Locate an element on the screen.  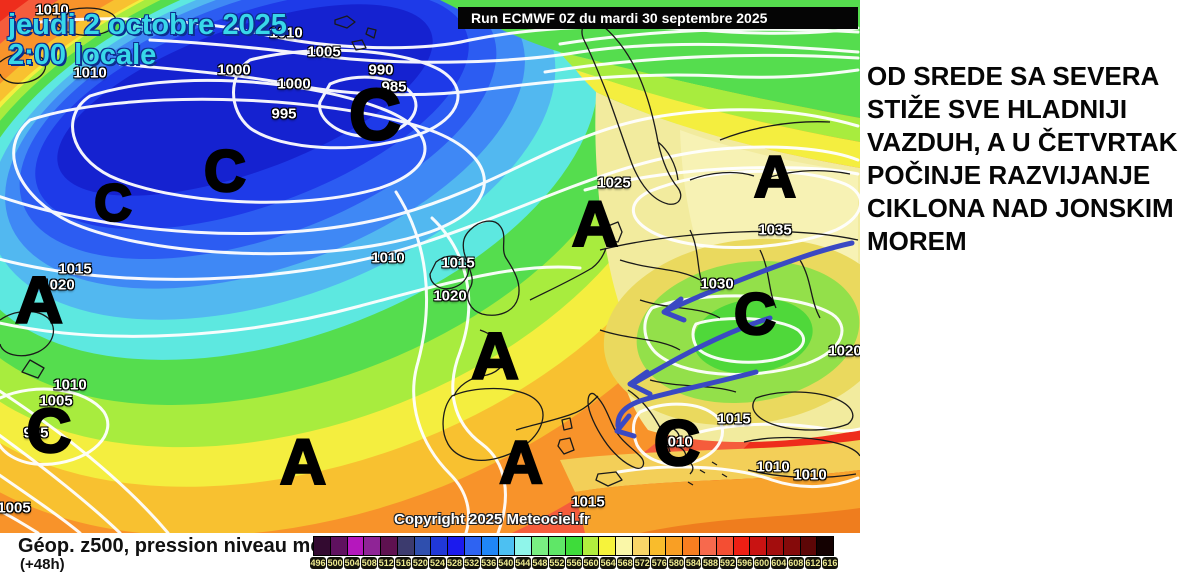
scale-value: 508 is located at coordinates (369, 563).